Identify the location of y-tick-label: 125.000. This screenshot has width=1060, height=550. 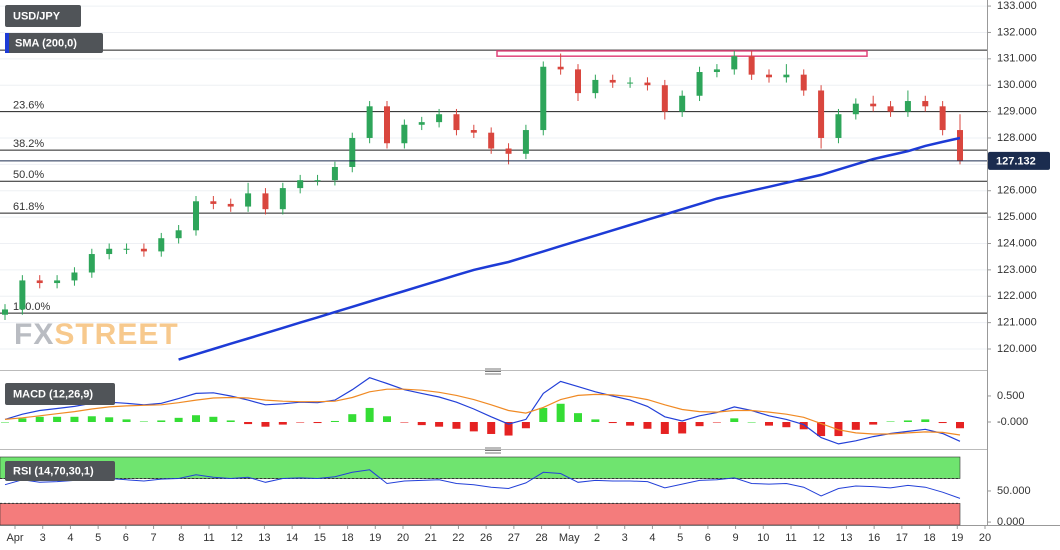
(1017, 217).